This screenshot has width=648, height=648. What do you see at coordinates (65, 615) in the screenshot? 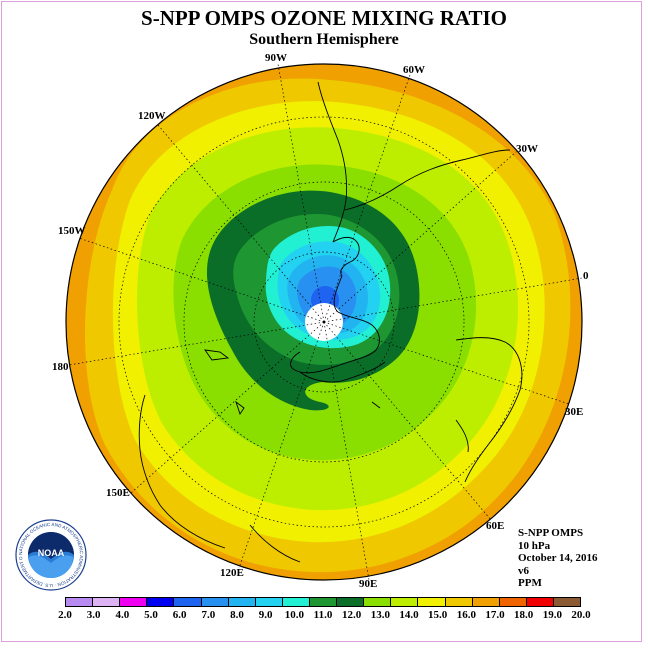
I see `colorbar-tick-label: 2.0` at bounding box center [65, 615].